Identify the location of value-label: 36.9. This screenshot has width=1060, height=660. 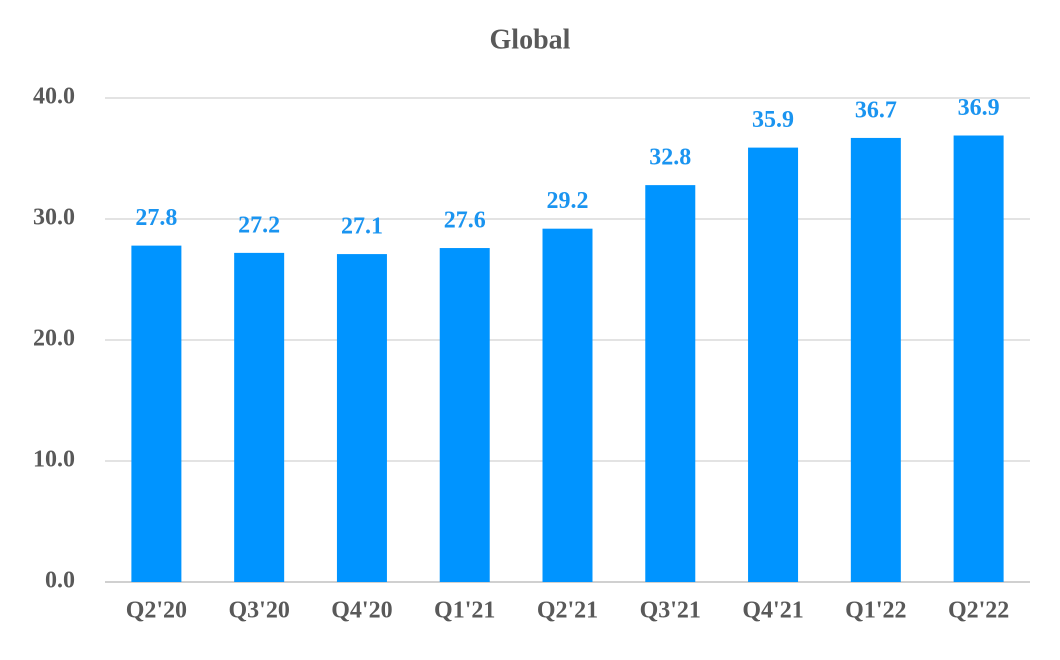
(979, 108).